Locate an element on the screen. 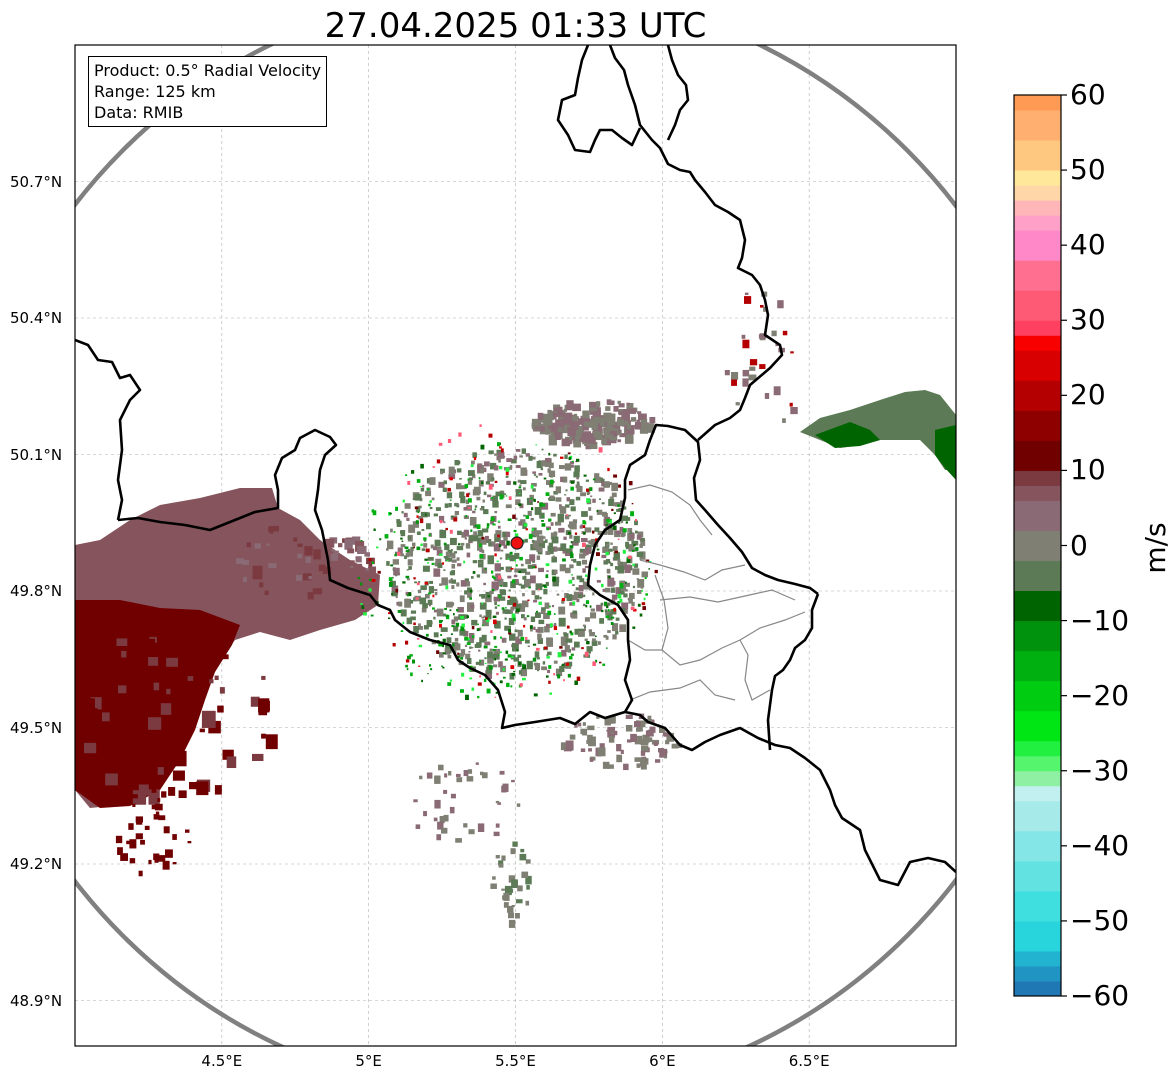  longitude-tick-label: 6°E is located at coordinates (662, 1061).